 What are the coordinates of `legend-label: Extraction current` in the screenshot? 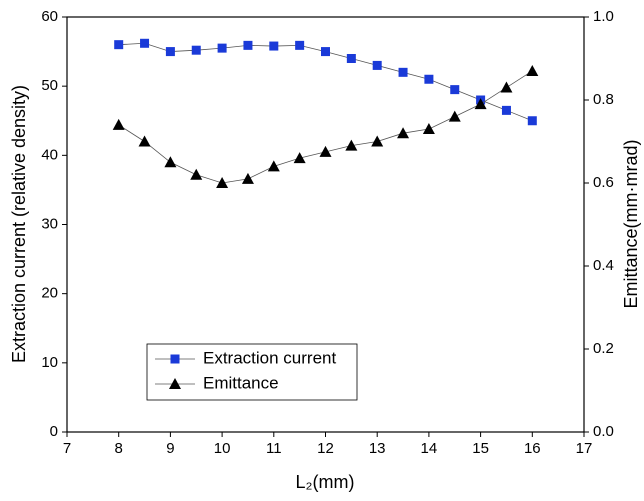 It's located at (269, 357).